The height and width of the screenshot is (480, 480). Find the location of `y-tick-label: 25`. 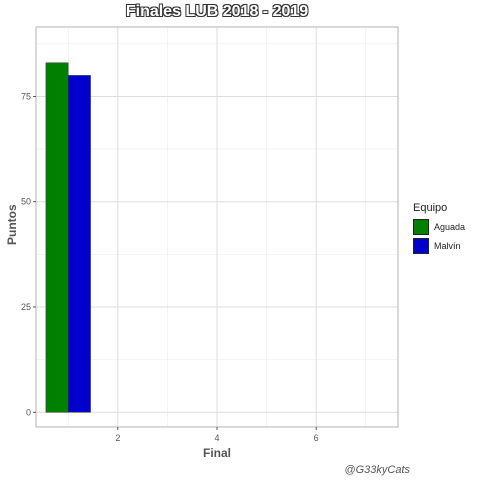

y-tick-label: 25 is located at coordinates (26, 307).